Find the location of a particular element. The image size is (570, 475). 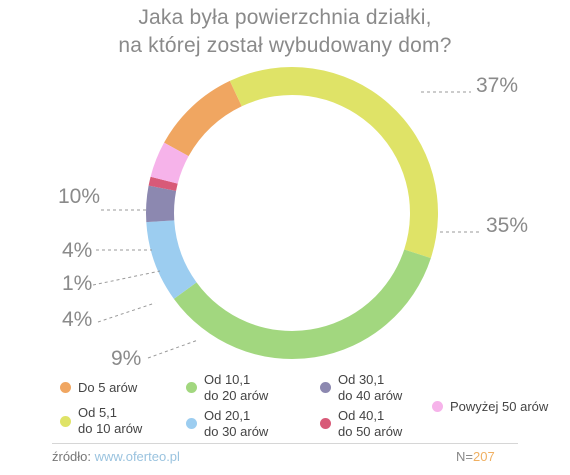

percent-label-od-30-1-do-40-arow: 4% is located at coordinates (77, 319).